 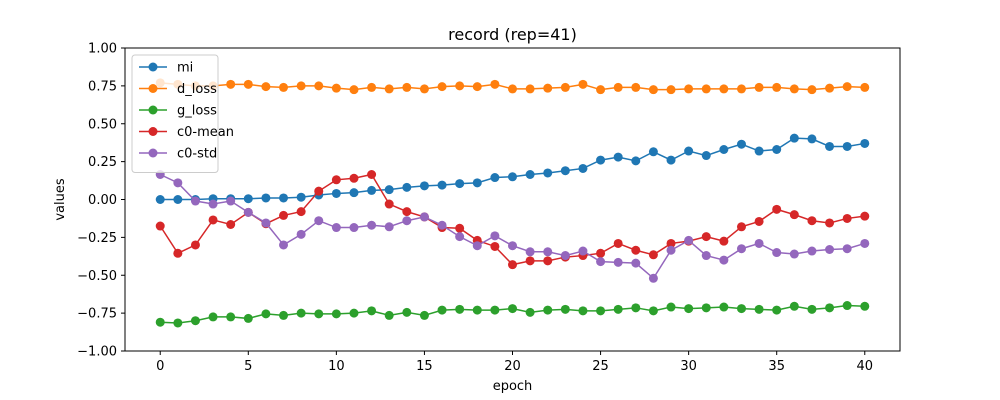 I want to click on x-tick-label: 40, so click(x=864, y=366).